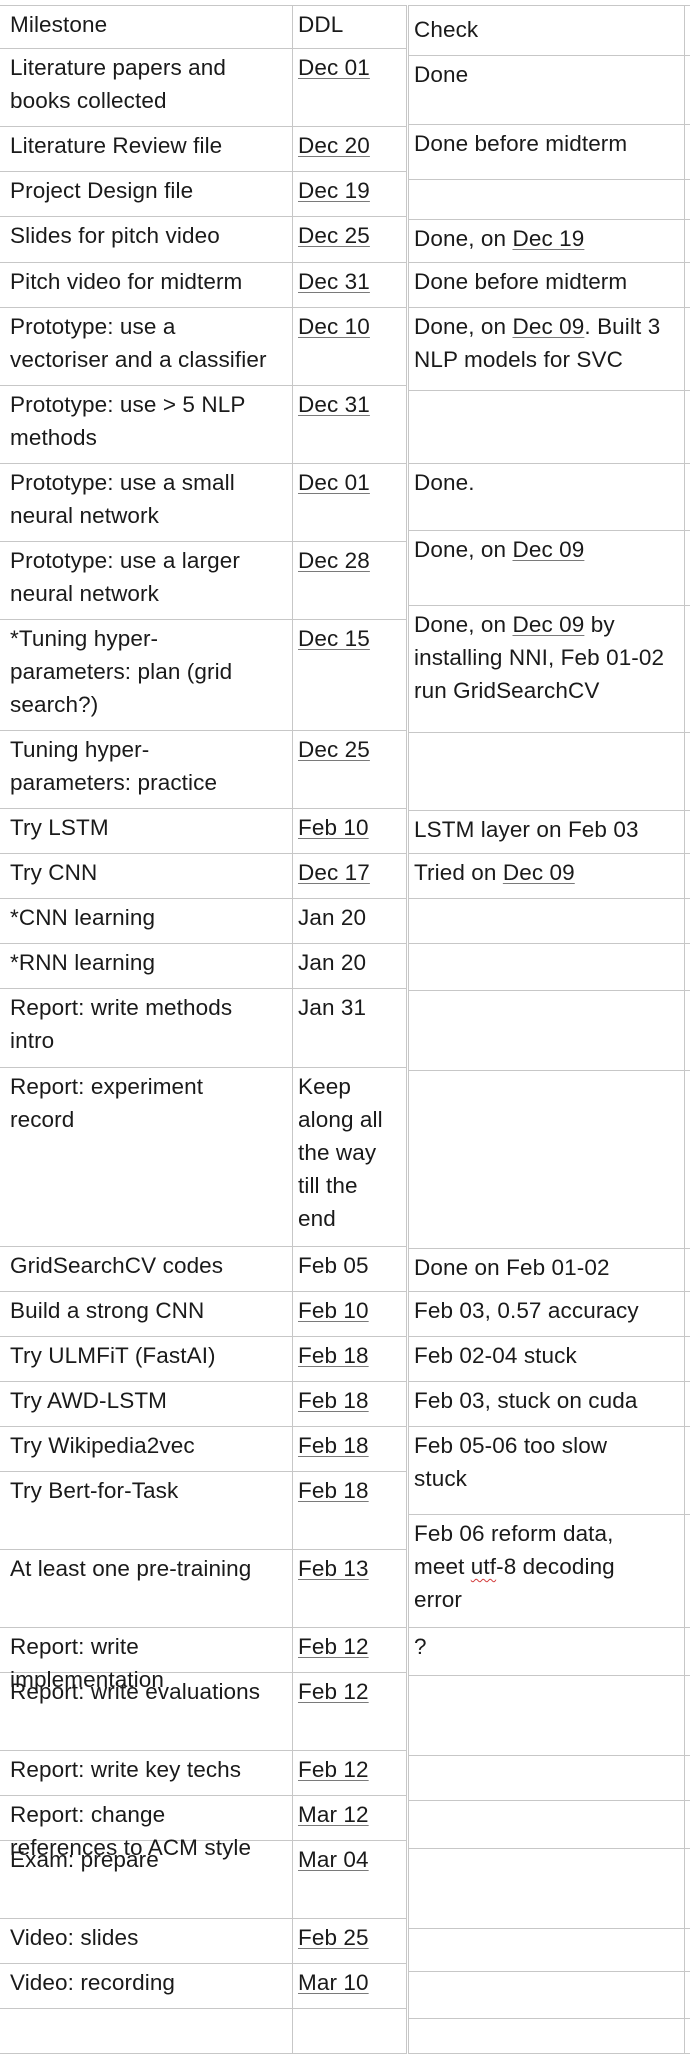 This screenshot has width=690, height=2070. I want to click on milestone-cell: Literature Review file, so click(116, 145).